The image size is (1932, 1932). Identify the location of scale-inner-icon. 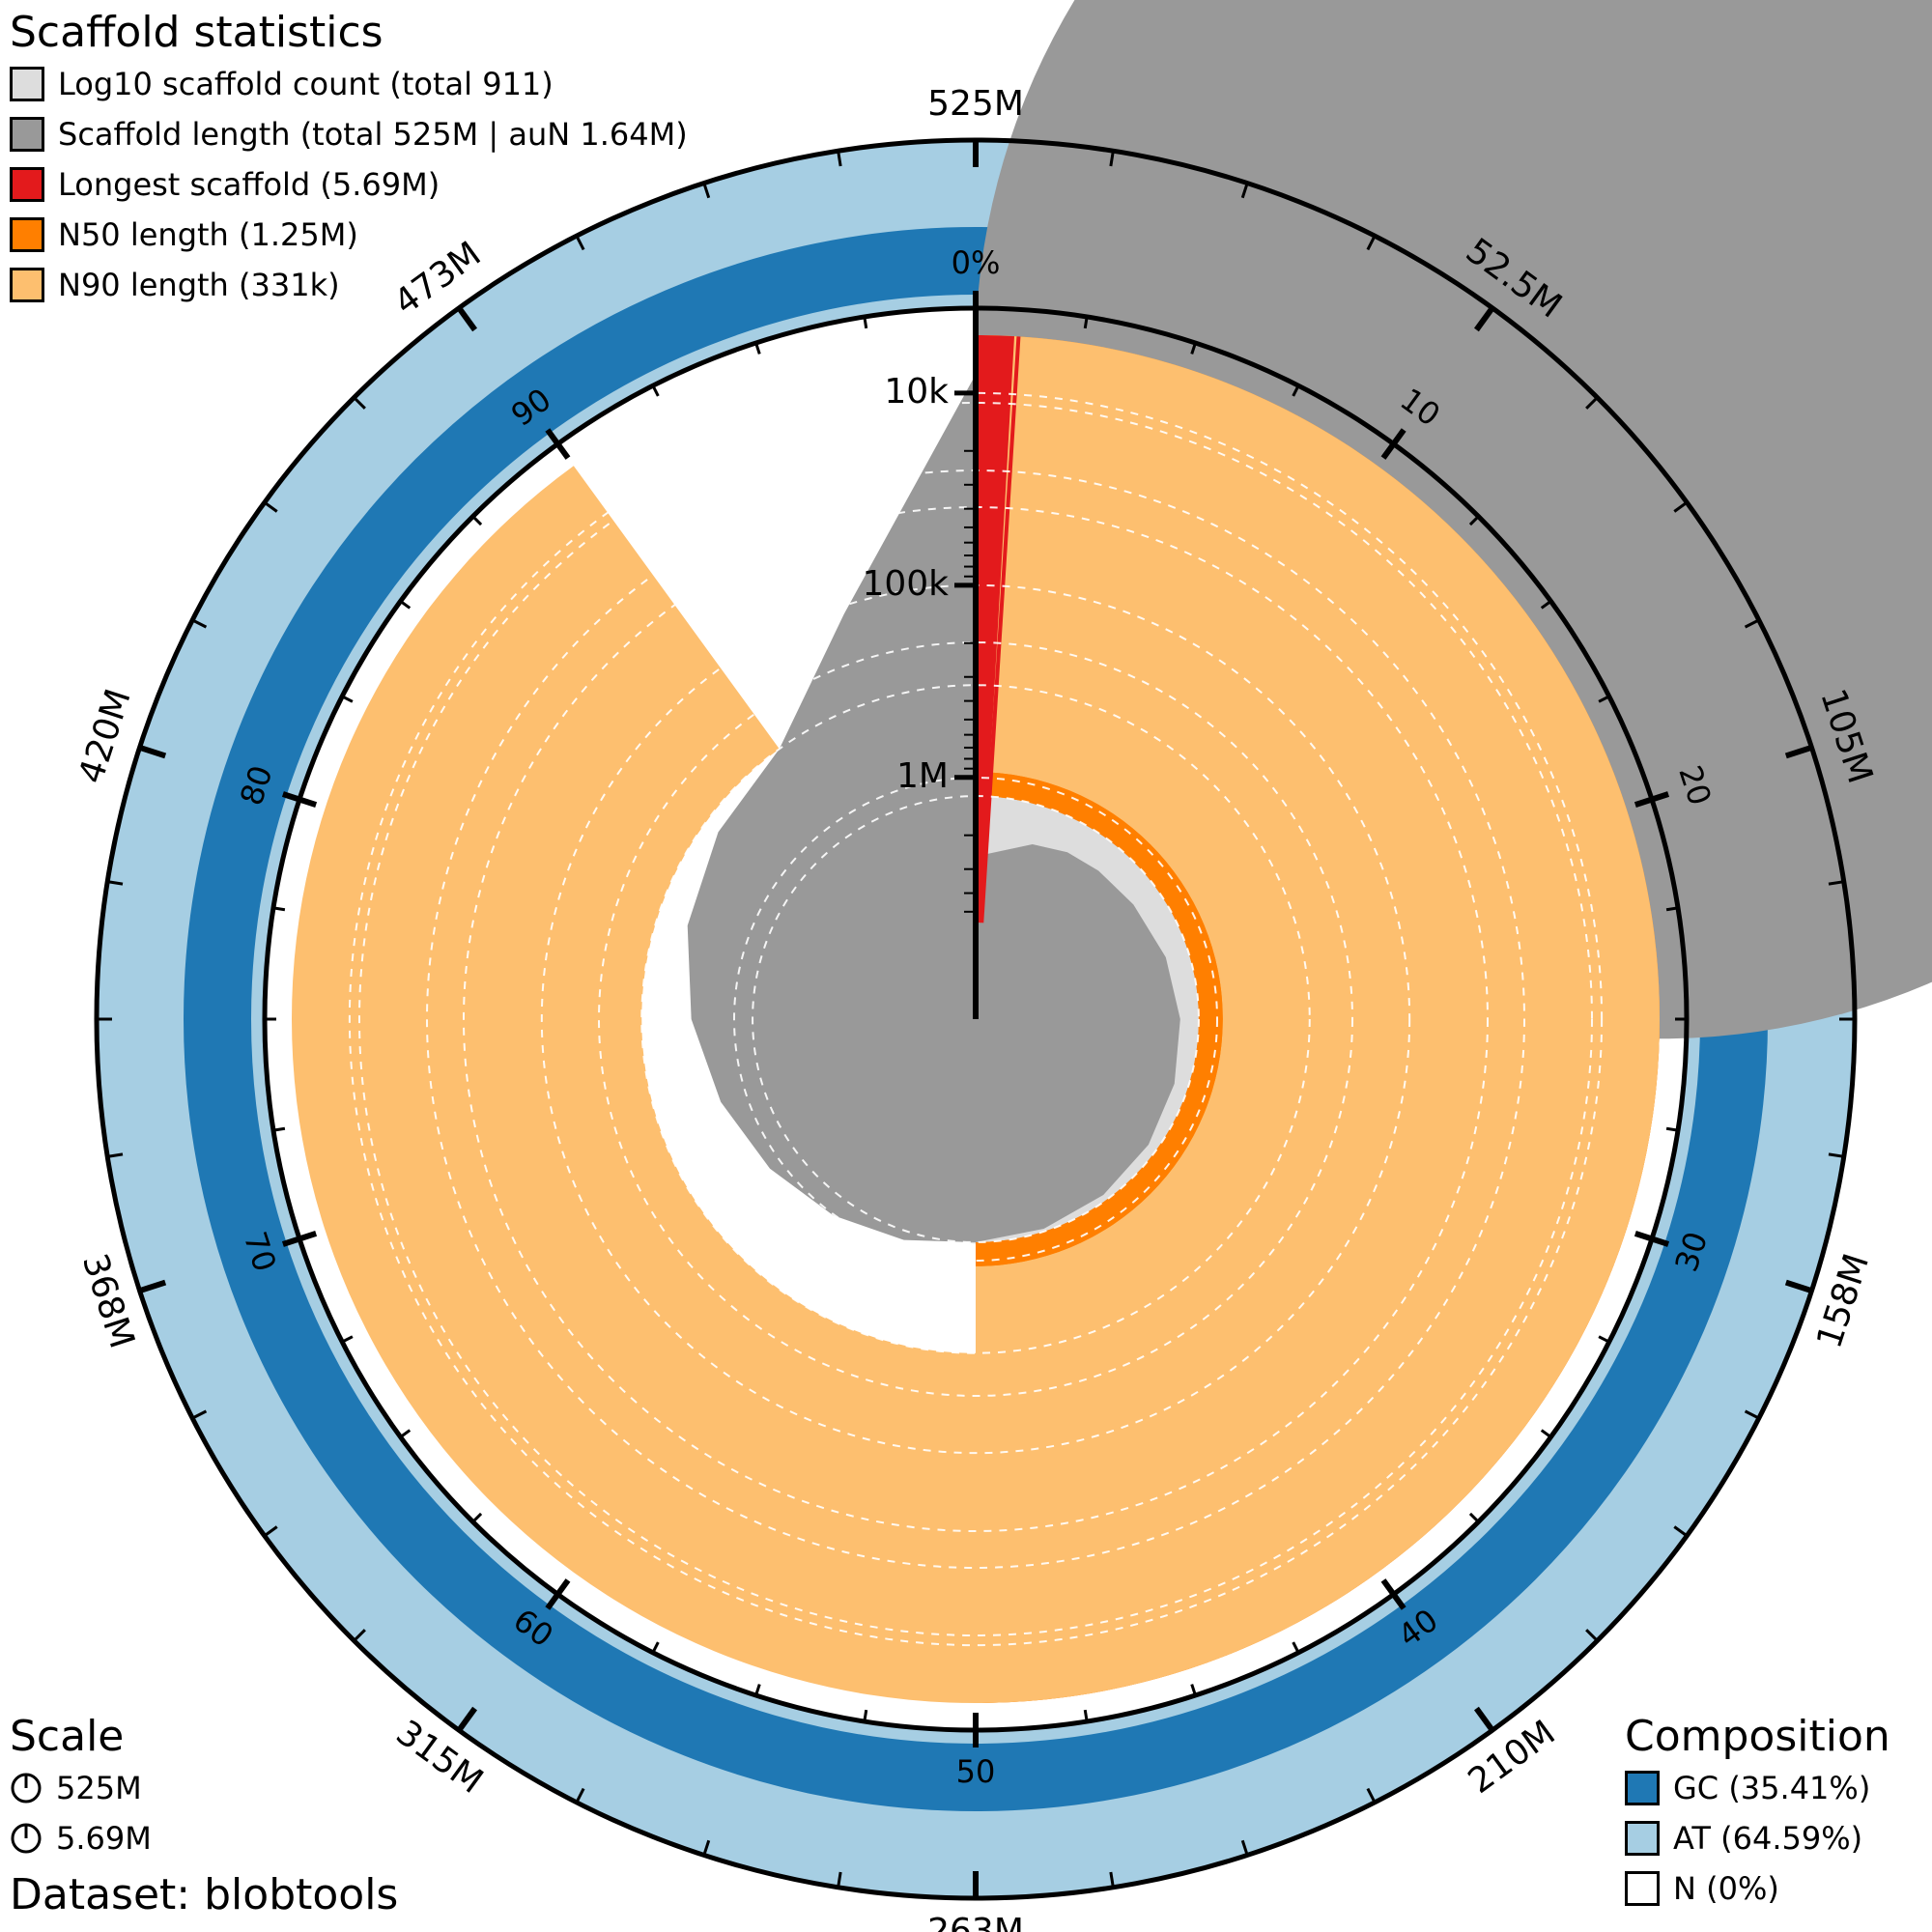
(26, 1838).